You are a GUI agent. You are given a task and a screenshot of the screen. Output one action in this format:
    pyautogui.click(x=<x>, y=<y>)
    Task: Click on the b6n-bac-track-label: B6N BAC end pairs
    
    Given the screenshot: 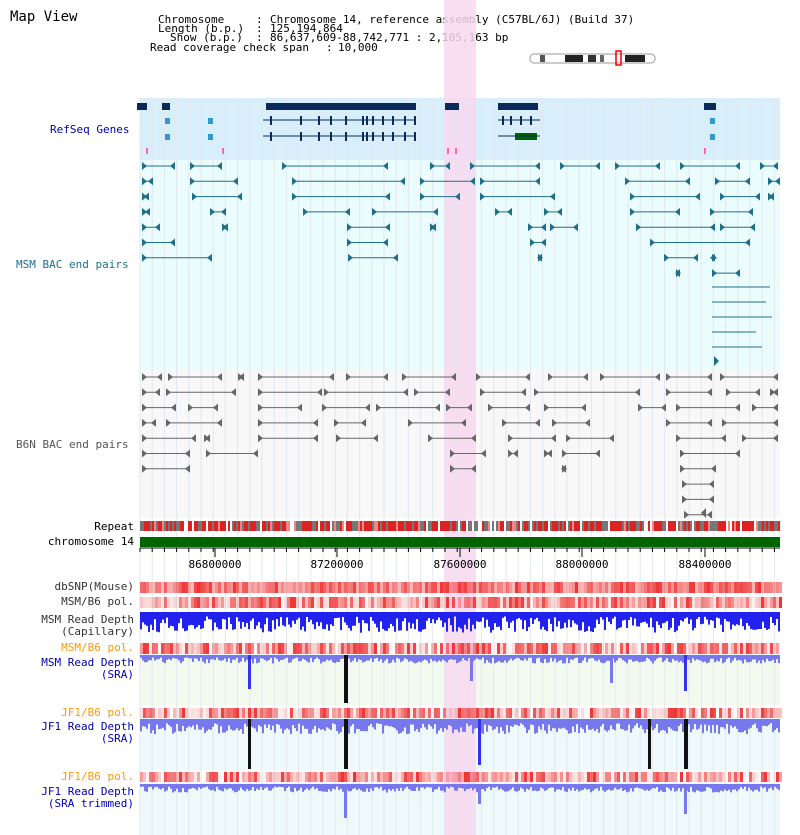 What is the action you would take?
    pyautogui.click(x=72, y=444)
    